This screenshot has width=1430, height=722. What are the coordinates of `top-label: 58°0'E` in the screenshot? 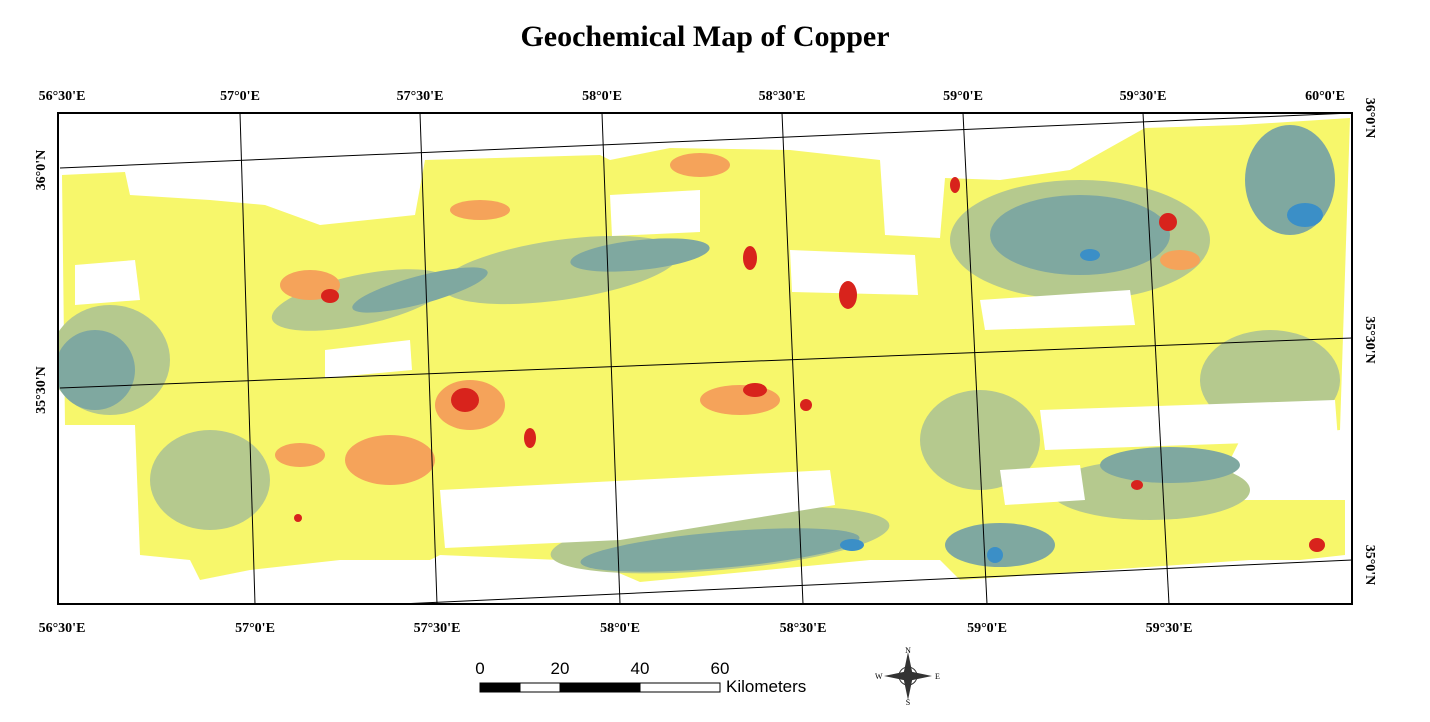 It's located at (602, 96).